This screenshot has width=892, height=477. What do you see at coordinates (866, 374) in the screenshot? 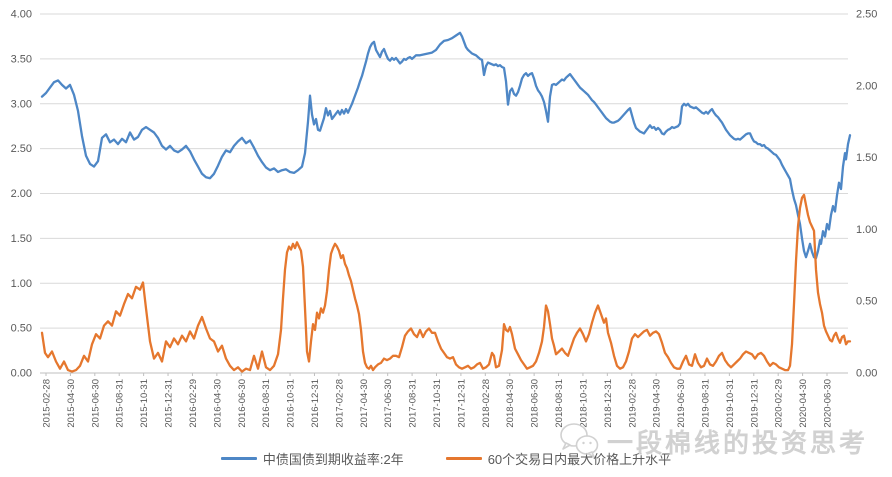
I see `y-axis-right-tick-label: 0.00` at bounding box center [866, 374].